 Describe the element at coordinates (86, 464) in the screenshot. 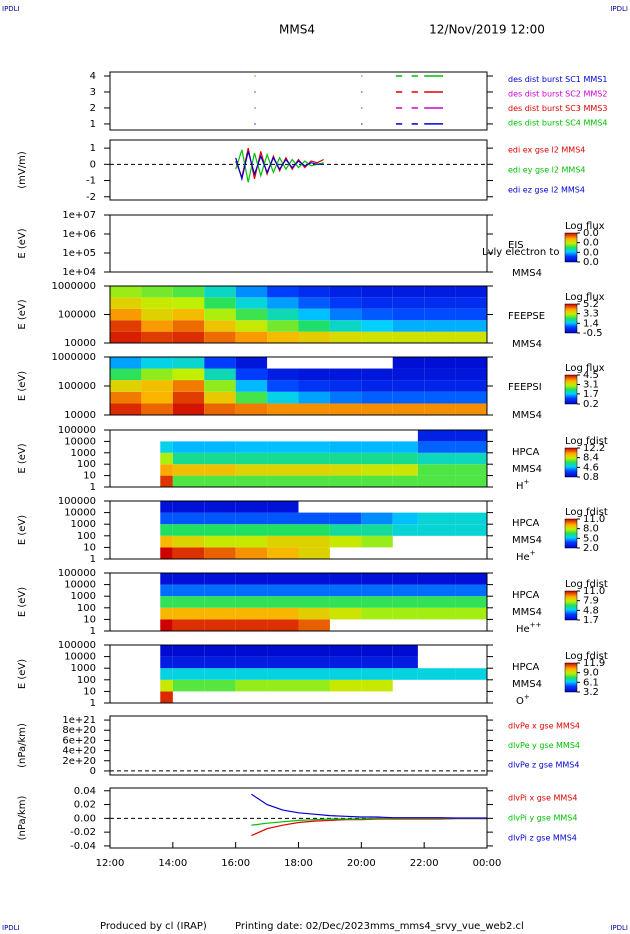

I see `y-tick-label: 100` at that location.